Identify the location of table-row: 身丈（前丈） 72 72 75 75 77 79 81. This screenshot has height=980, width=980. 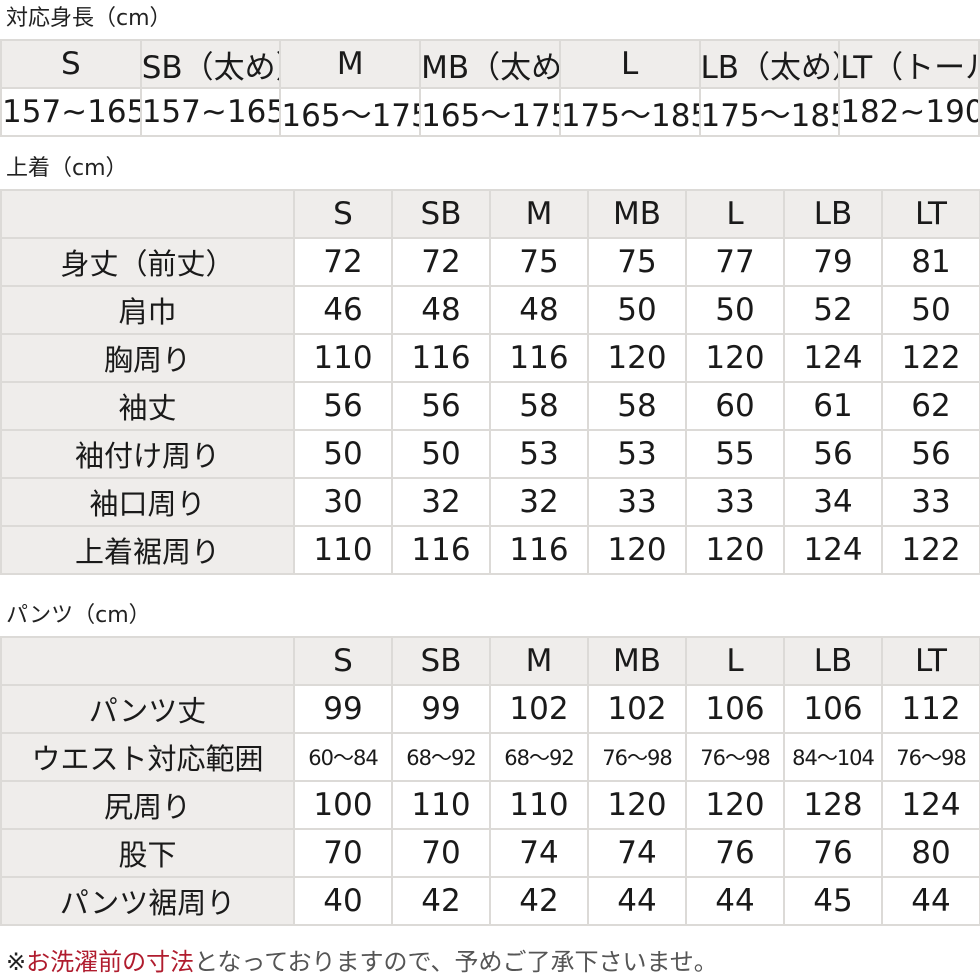
(490, 262).